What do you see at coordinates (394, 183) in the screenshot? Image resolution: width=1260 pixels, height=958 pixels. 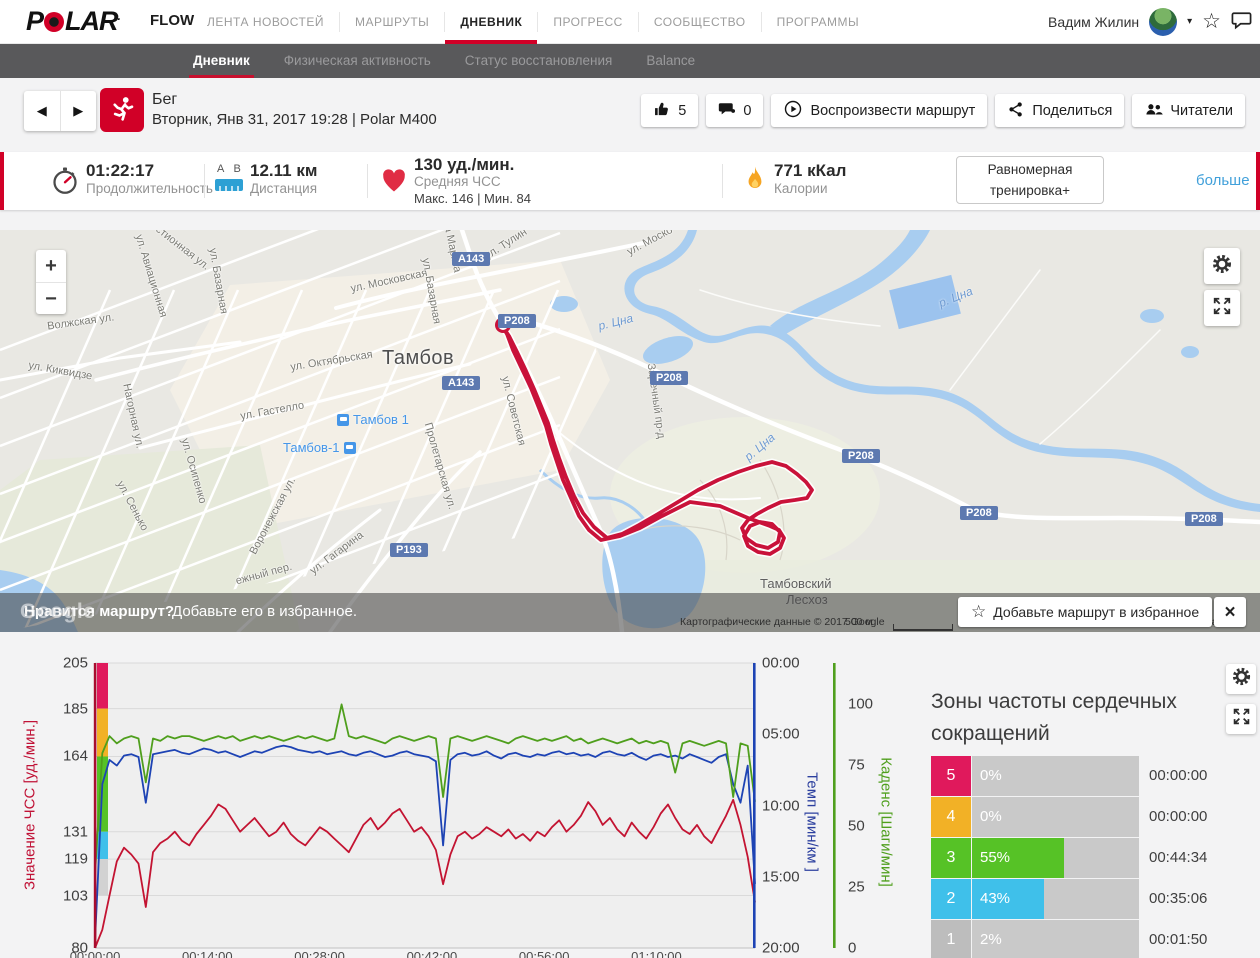 I see `heart-icon` at bounding box center [394, 183].